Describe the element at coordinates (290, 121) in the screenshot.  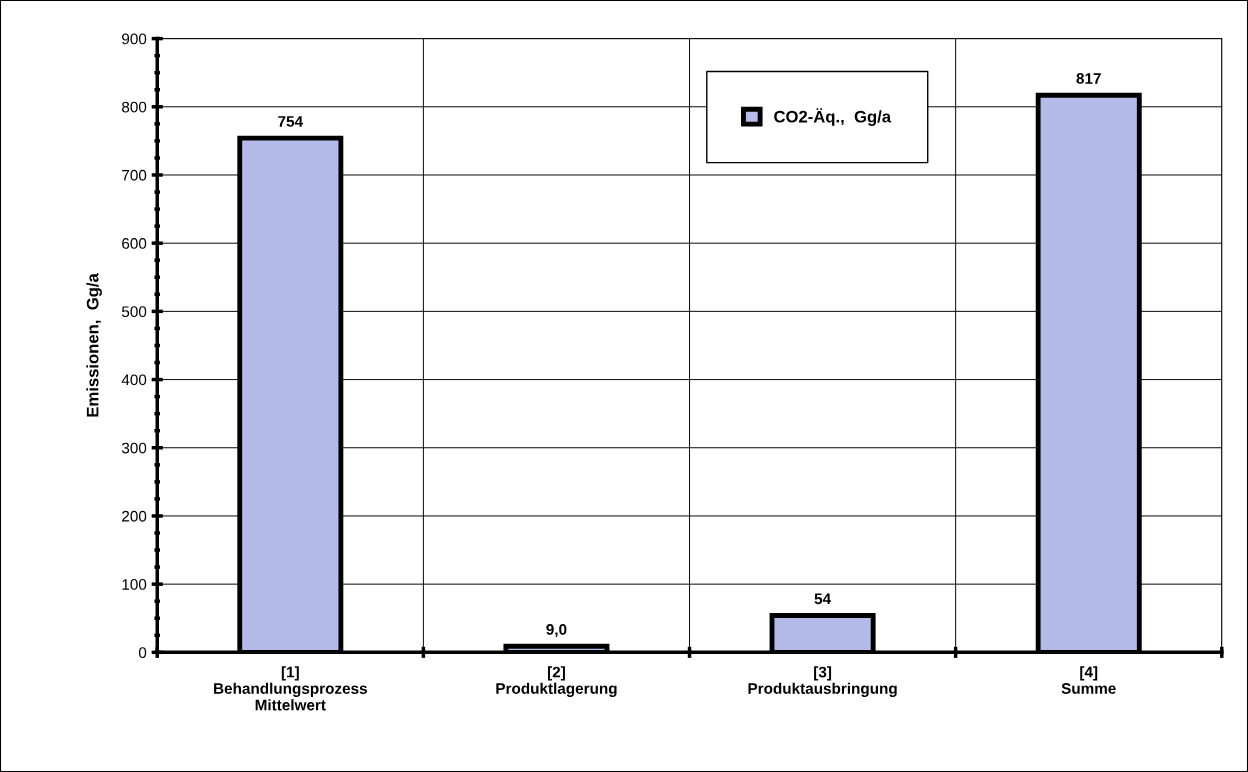
I see `data-label: 754` at that location.